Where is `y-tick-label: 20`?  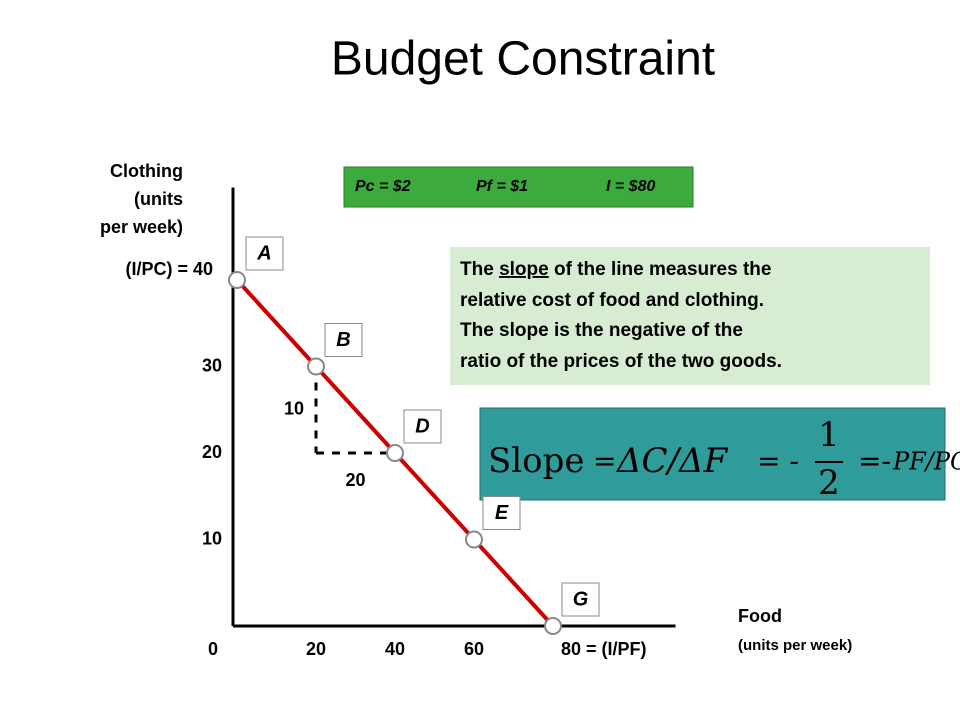
y-tick-label: 20 is located at coordinates (212, 452).